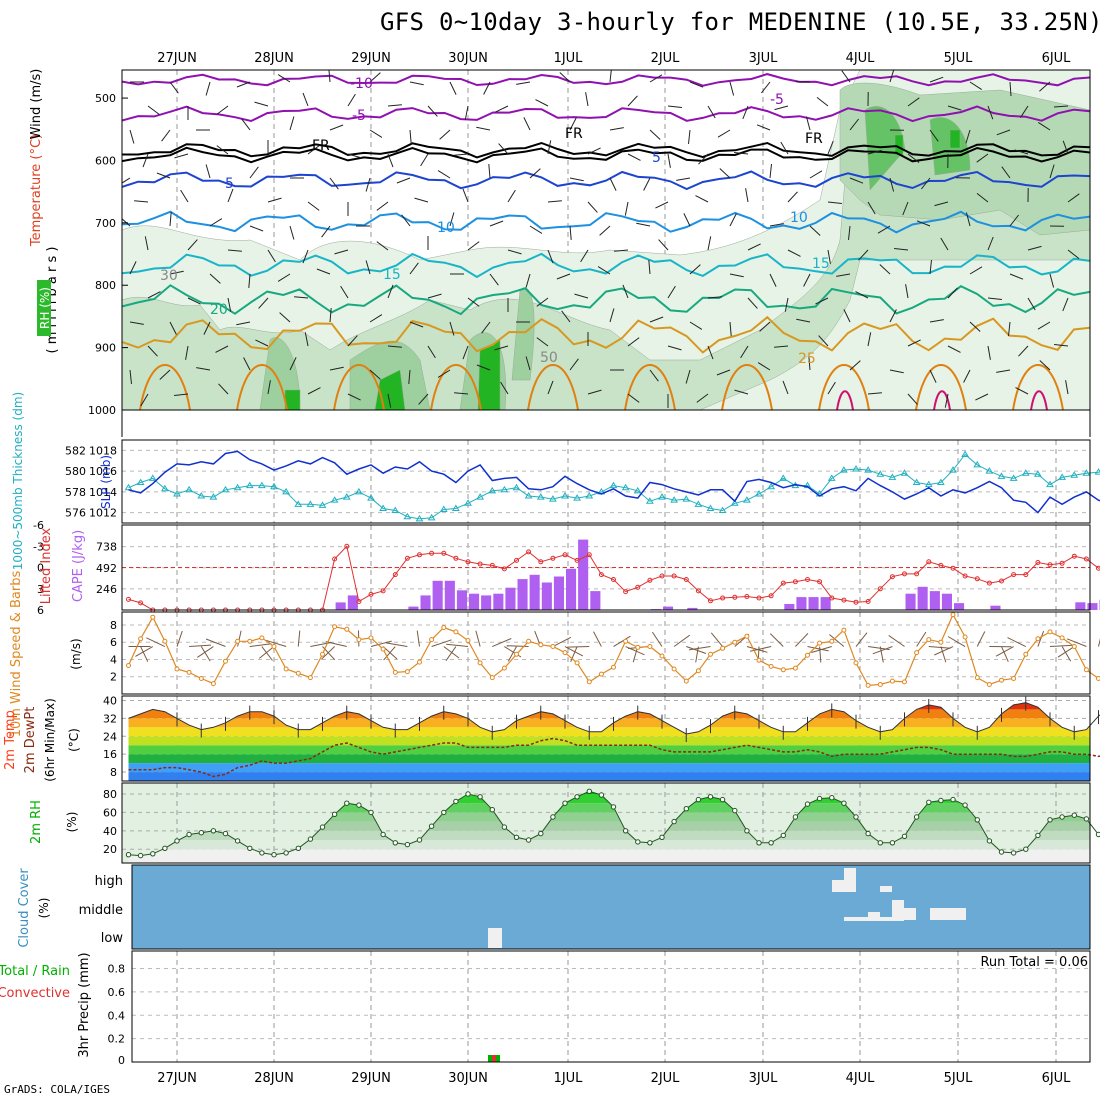 The image size is (1100, 1100). Describe the element at coordinates (38, 546) in the screenshot. I see `li-tick: -3` at that location.